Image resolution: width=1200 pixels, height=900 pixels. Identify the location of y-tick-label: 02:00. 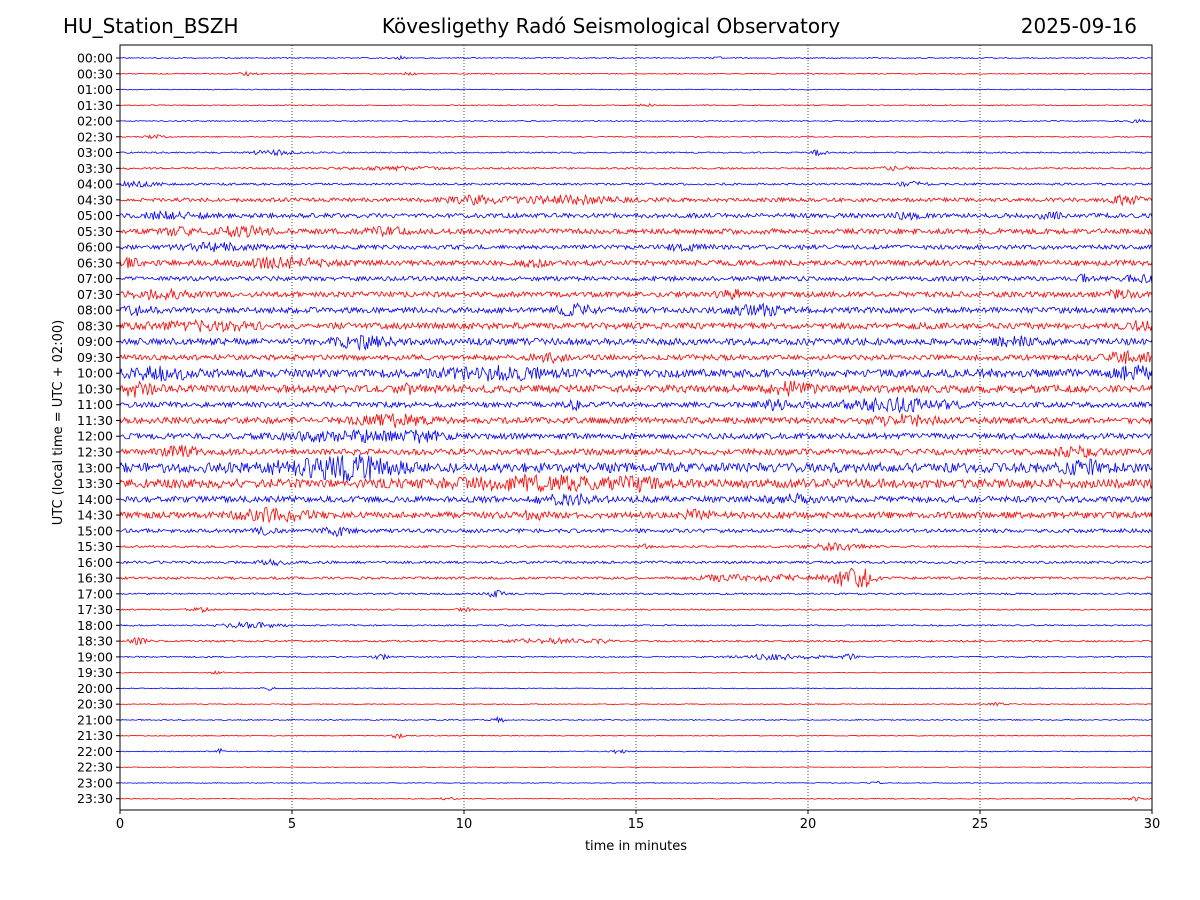
(95, 121).